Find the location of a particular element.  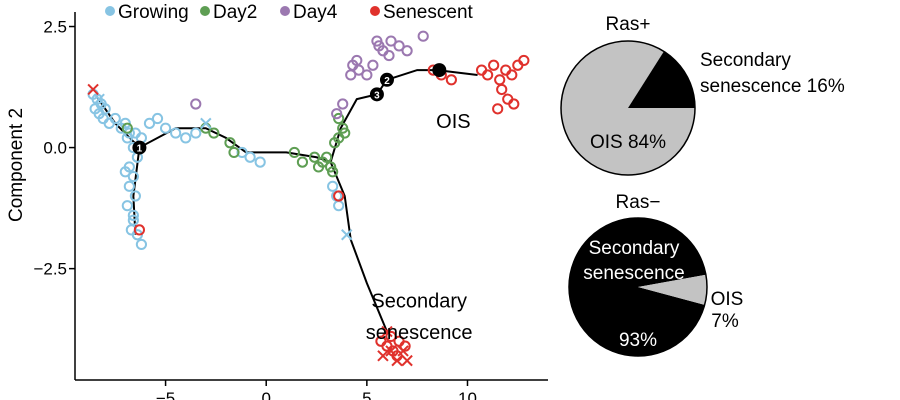

trajectory-node-label: 3 is located at coordinates (377, 95).